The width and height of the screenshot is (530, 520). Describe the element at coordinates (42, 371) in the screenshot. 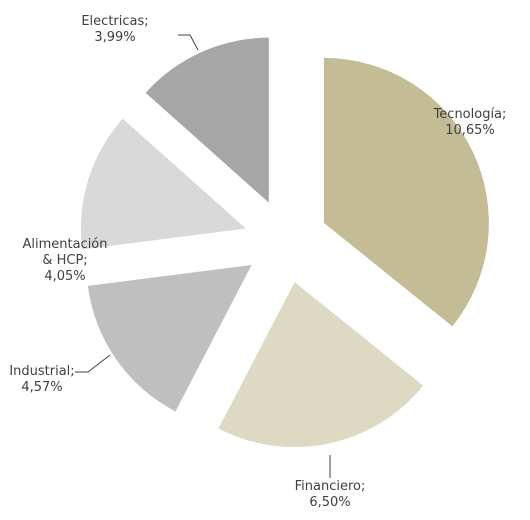

I see `category-label: Industrial;` at that location.